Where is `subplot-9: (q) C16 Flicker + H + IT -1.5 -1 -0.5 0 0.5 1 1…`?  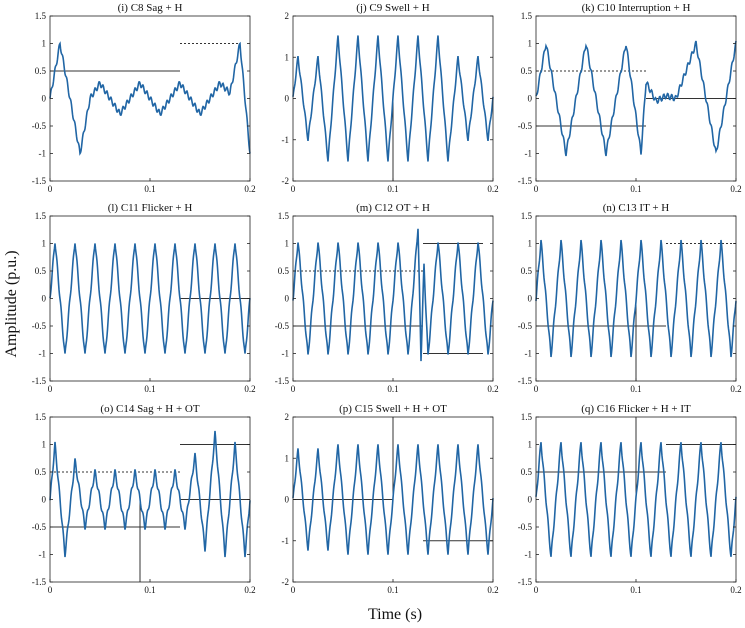 subplot-9: (q) C16 Flicker + H + IT -1.5 -1 -0.5 0 0.5 1 1… is located at coordinates (630, 499).